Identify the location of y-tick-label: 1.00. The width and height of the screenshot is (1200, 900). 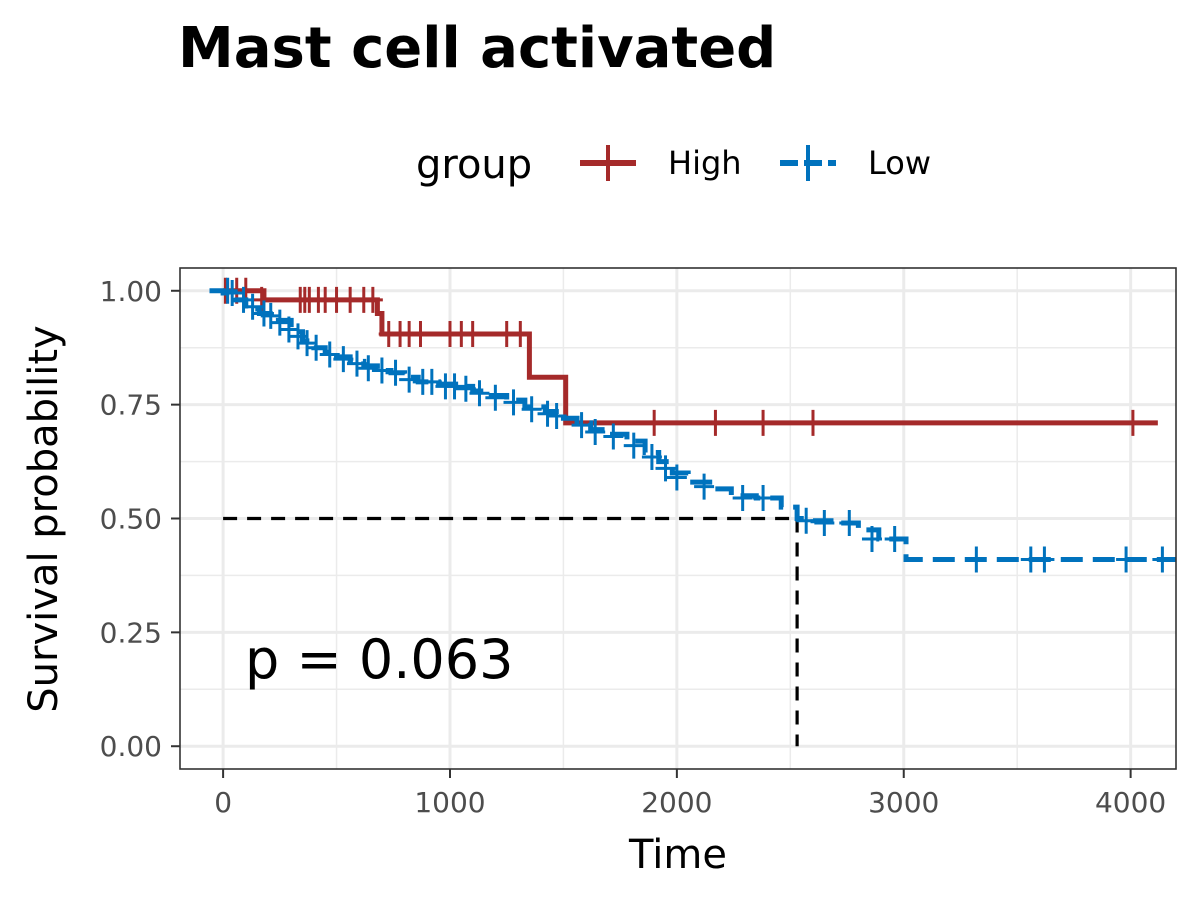
(131, 291).